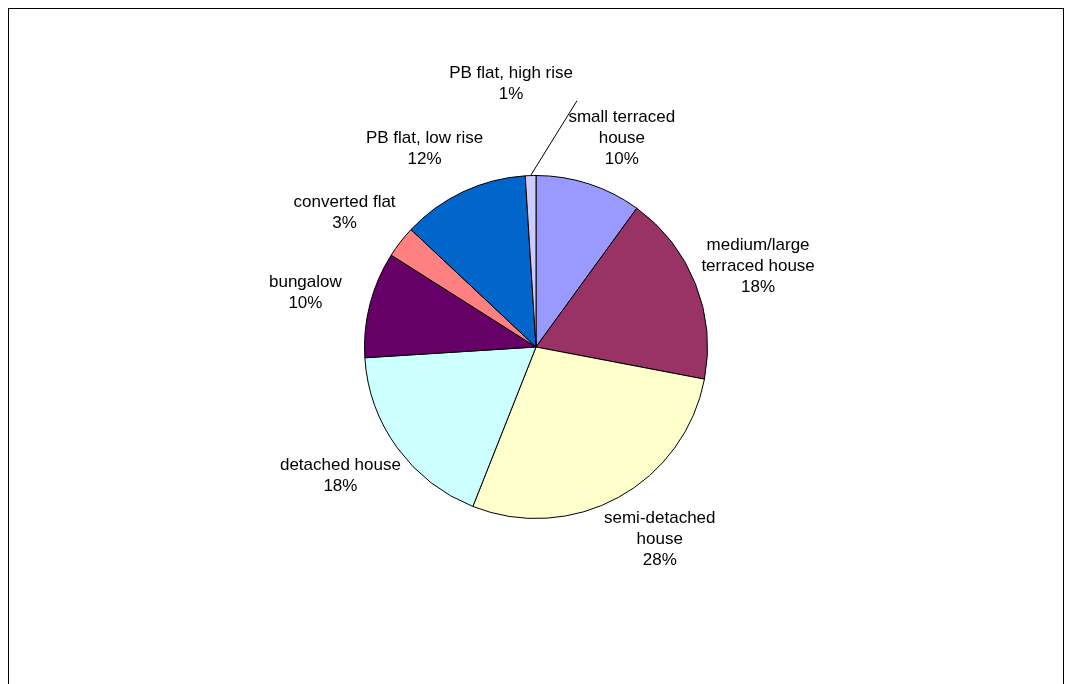 The height and width of the screenshot is (684, 1070). Describe the element at coordinates (344, 222) in the screenshot. I see `data-label: 3%` at that location.